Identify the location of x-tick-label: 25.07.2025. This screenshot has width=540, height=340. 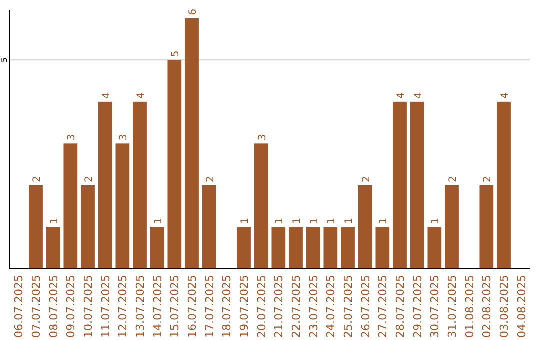
(348, 306).